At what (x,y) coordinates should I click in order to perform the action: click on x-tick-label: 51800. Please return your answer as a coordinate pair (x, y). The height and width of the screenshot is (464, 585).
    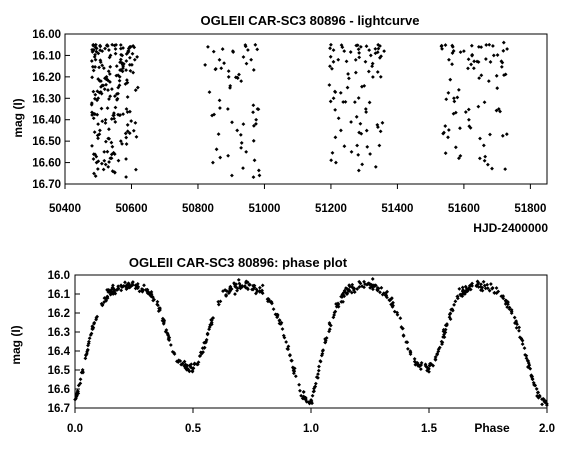
    Looking at the image, I should click on (530, 209).